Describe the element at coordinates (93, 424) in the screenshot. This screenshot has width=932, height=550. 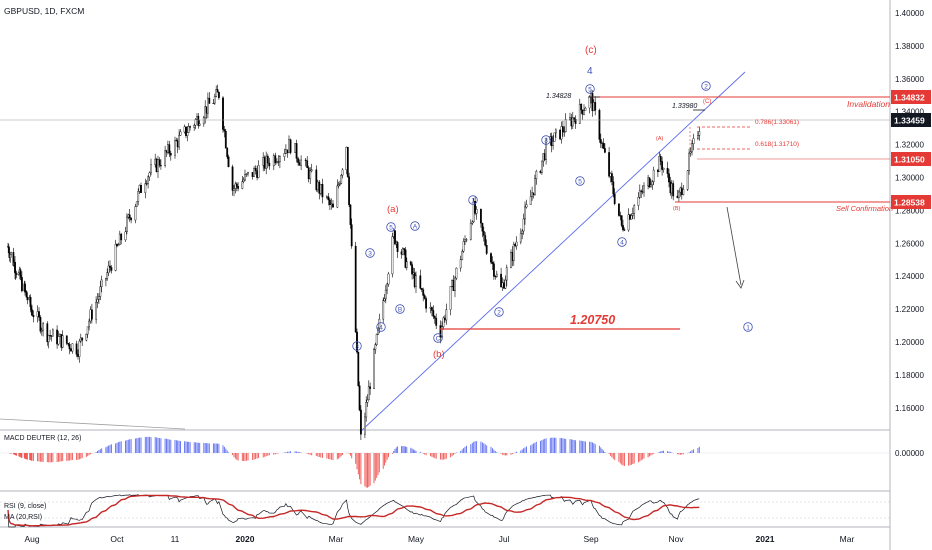
I see `old-trendline` at that location.